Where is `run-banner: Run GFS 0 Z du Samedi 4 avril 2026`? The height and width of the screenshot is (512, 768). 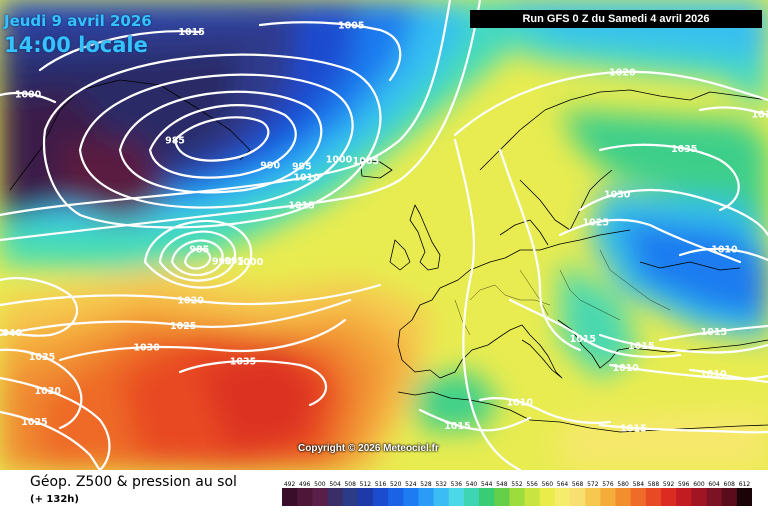
run-banner: Run GFS 0 Z du Samedi 4 avril 2026 is located at coordinates (616, 19).